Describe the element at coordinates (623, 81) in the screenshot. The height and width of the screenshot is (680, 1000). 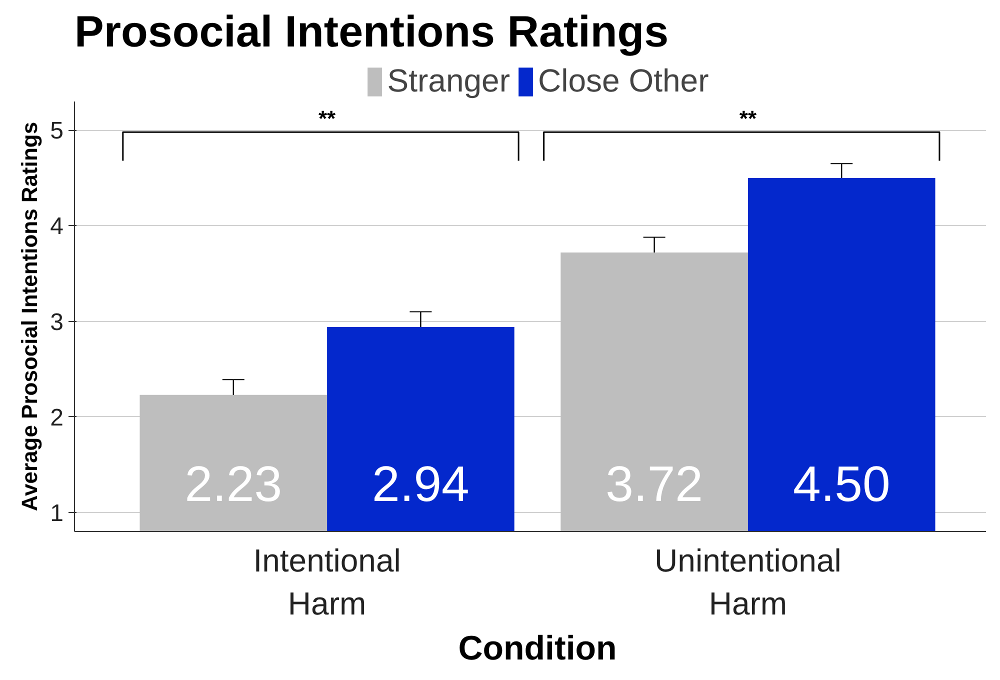
I see `legend-label: Close Other` at that location.